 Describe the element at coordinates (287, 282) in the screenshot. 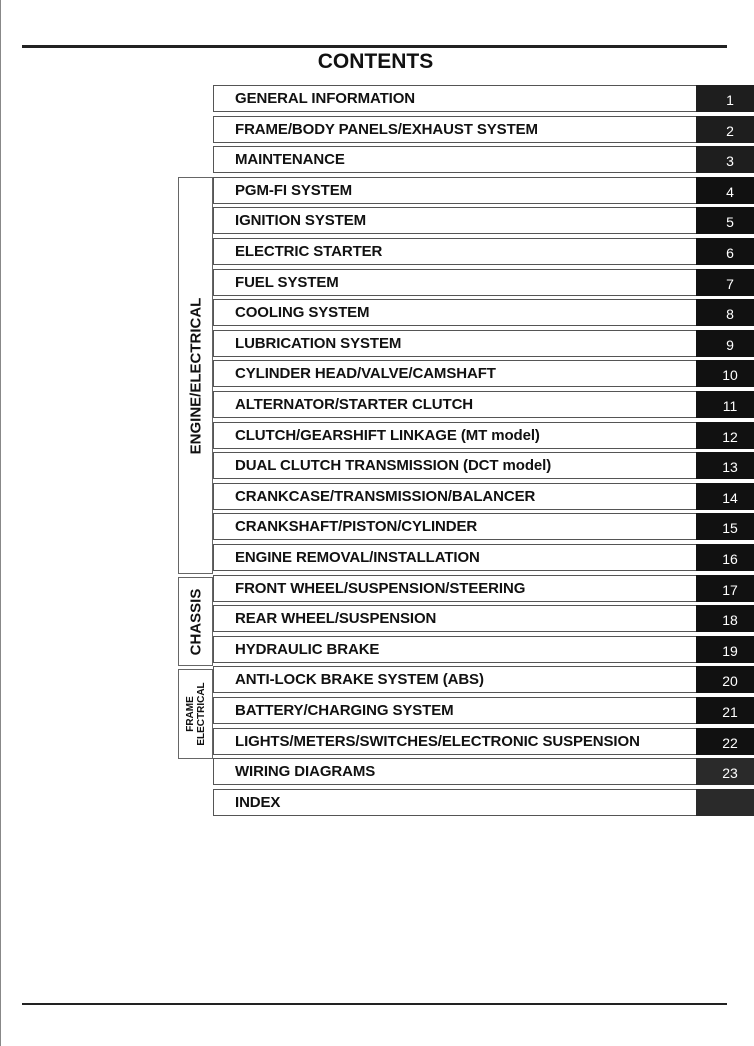

I see `toc-entry-label: FUEL SYSTEM` at that location.